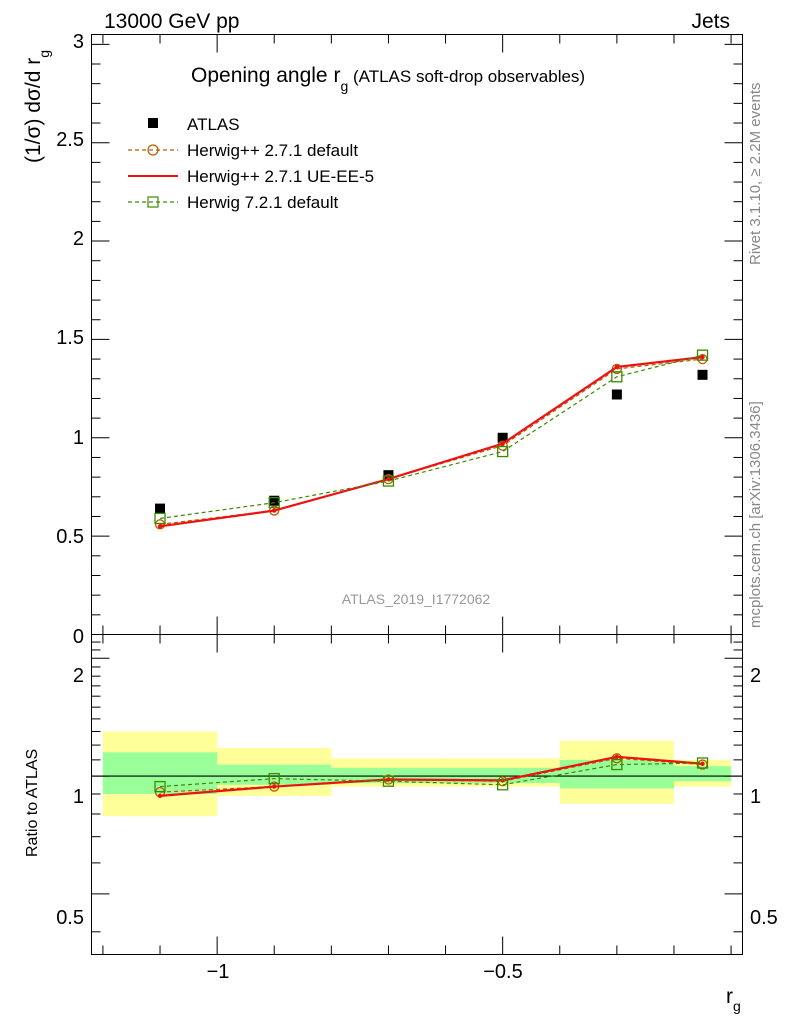 The image size is (786, 1024). Describe the element at coordinates (70, 537) in the screenshot. I see `main-y-tick-0.5: 0.5` at that location.